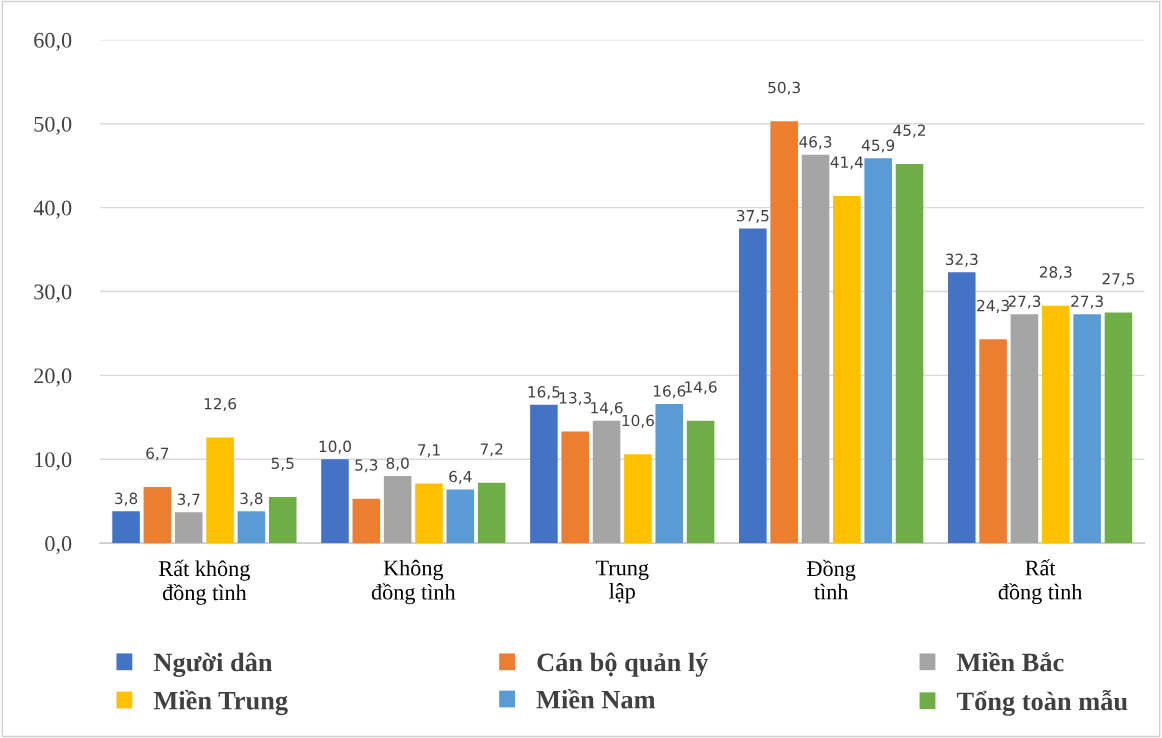 This screenshot has height=738, width=1162. What do you see at coordinates (752, 216) in the screenshot?
I see `data-label: 37,5` at bounding box center [752, 216].